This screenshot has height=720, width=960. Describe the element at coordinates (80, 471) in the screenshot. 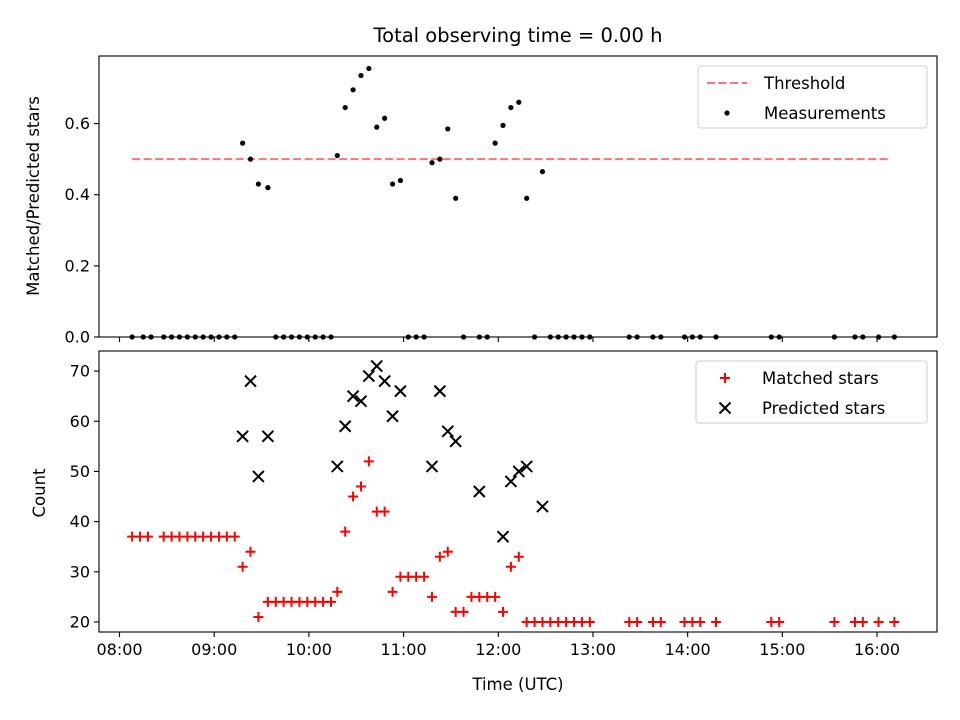

I see `count-y-tick-label: 50` at that location.